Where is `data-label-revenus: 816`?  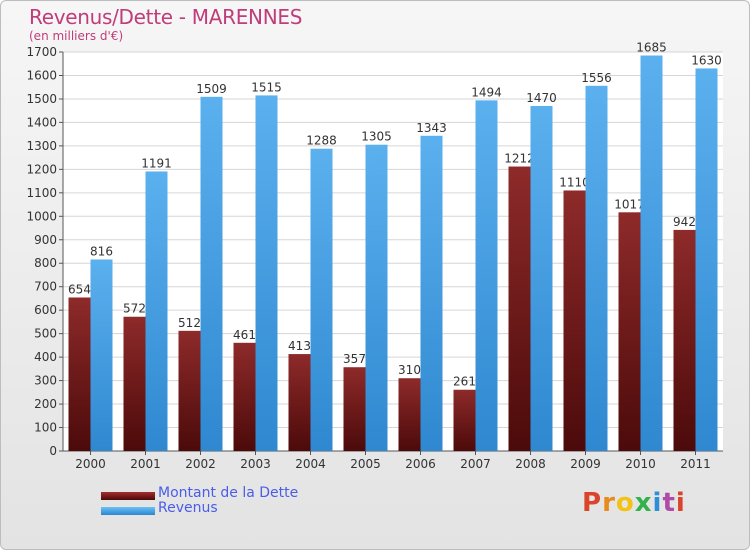 data-label-revenus: 816 is located at coordinates (101, 251).